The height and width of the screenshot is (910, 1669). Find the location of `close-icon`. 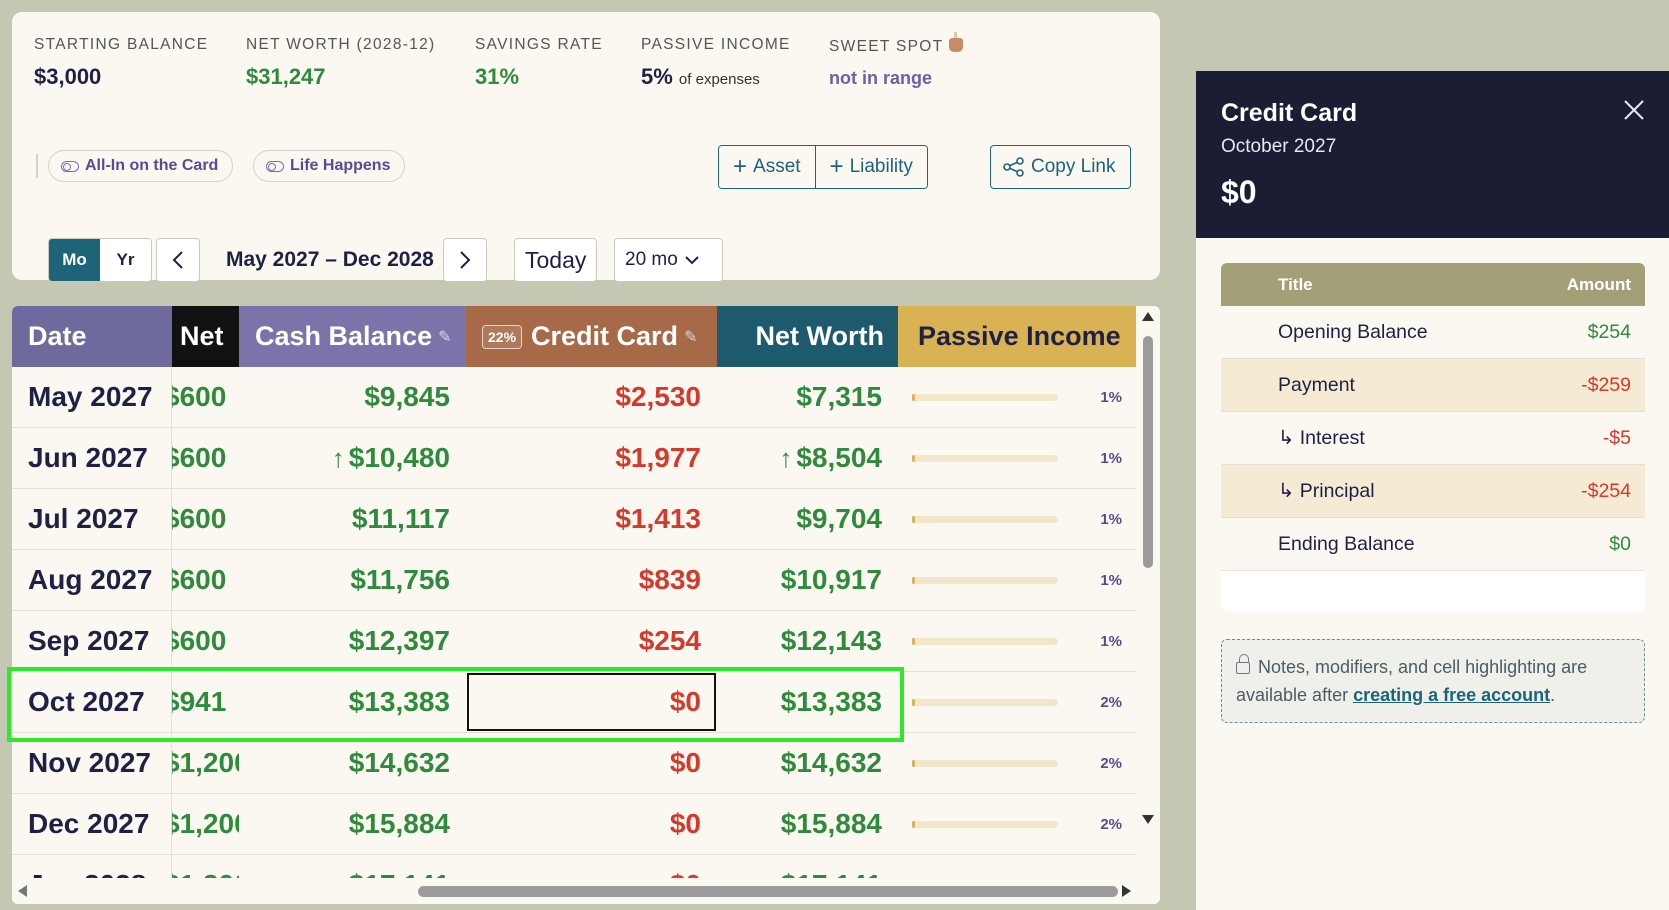

close-icon is located at coordinates (1634, 110).